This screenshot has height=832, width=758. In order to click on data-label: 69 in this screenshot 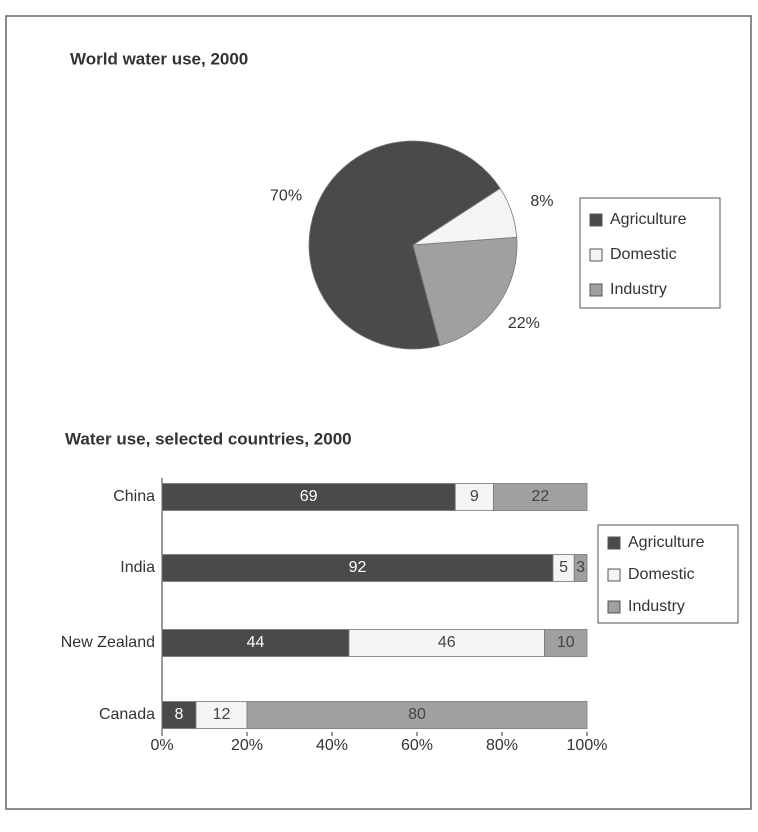, I will do `click(309, 496)`.